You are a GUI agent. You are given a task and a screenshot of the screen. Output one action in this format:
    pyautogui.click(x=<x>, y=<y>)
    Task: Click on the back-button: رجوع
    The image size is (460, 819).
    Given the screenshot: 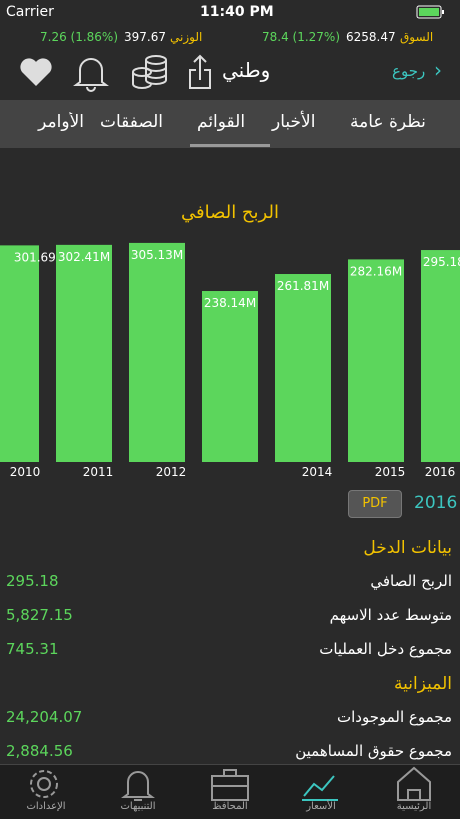 What is the action you would take?
    pyautogui.click(x=409, y=71)
    